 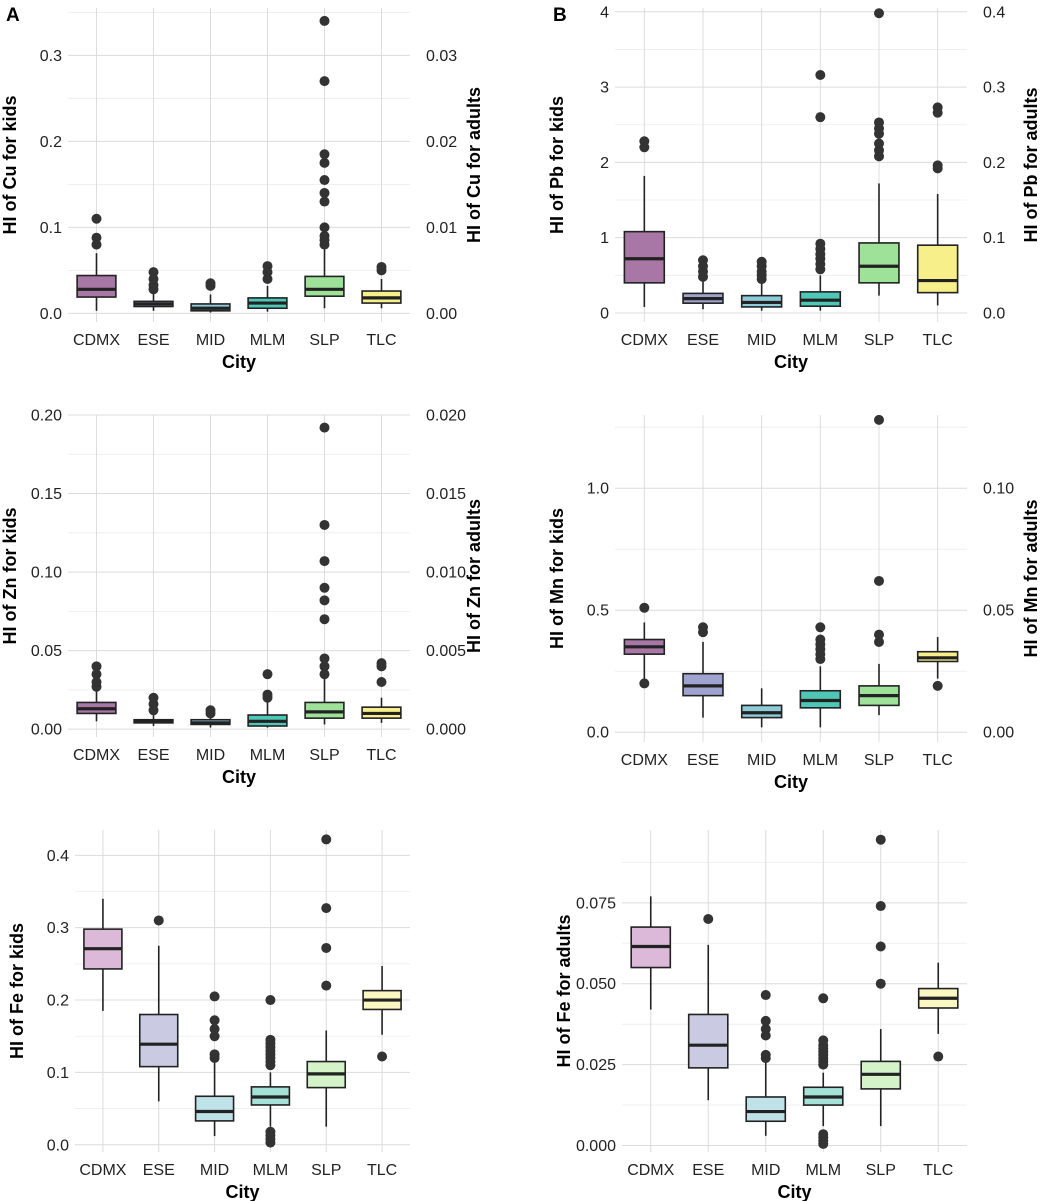 I want to click on zn-ytick-label: 0.15, so click(x=46, y=494).